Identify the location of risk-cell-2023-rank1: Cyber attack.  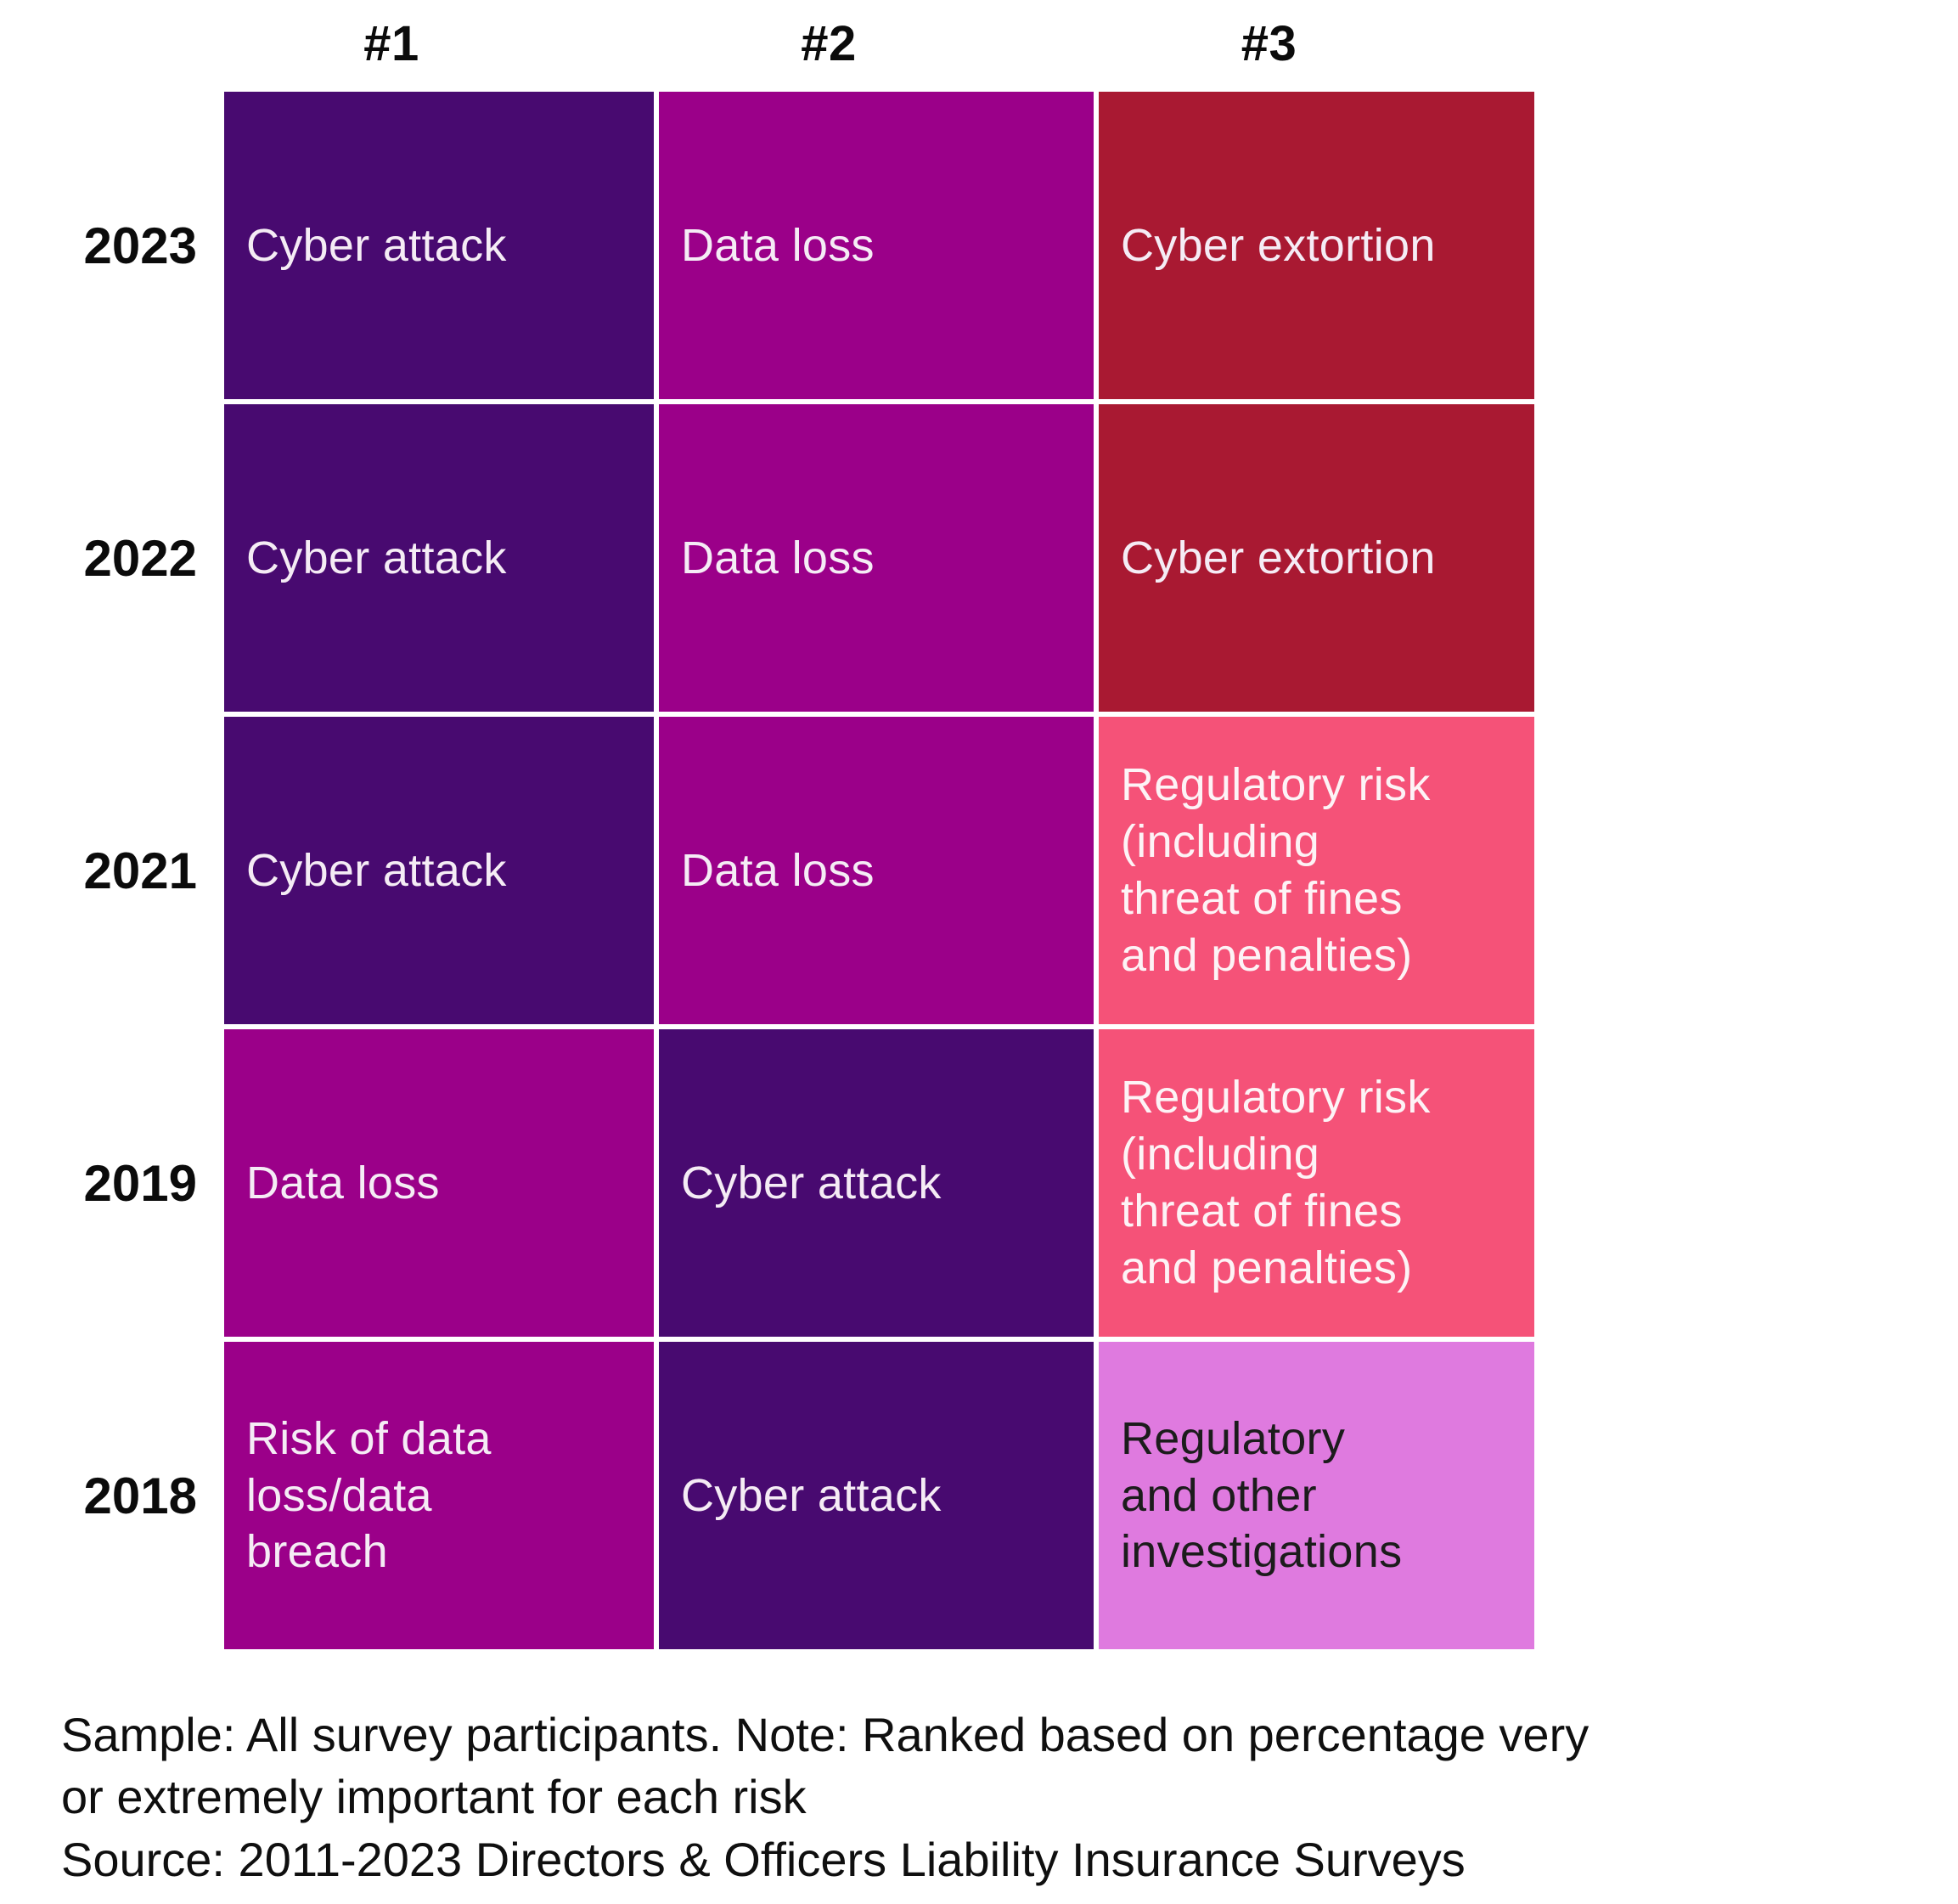
(439, 245).